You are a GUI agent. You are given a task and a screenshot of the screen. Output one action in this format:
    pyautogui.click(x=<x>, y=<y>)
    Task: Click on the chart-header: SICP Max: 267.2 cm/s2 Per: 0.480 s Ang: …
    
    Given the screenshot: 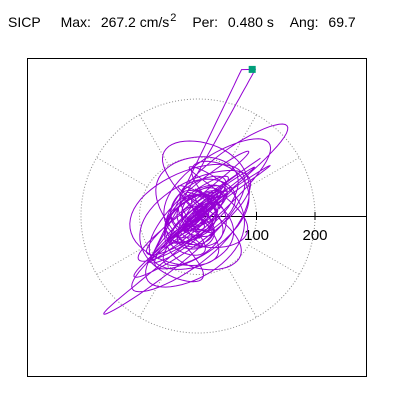 What is the action you would take?
    pyautogui.click(x=204, y=24)
    